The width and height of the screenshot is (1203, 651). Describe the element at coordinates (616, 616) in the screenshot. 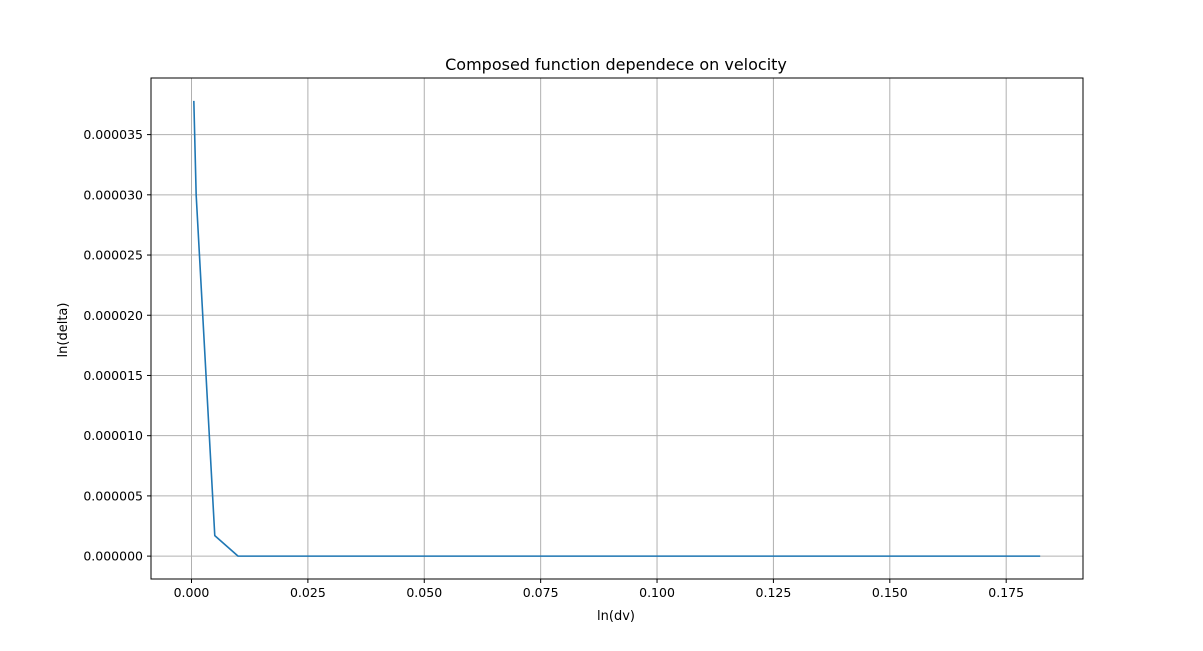

I see `x-axis-title: ln(dv)` at that location.